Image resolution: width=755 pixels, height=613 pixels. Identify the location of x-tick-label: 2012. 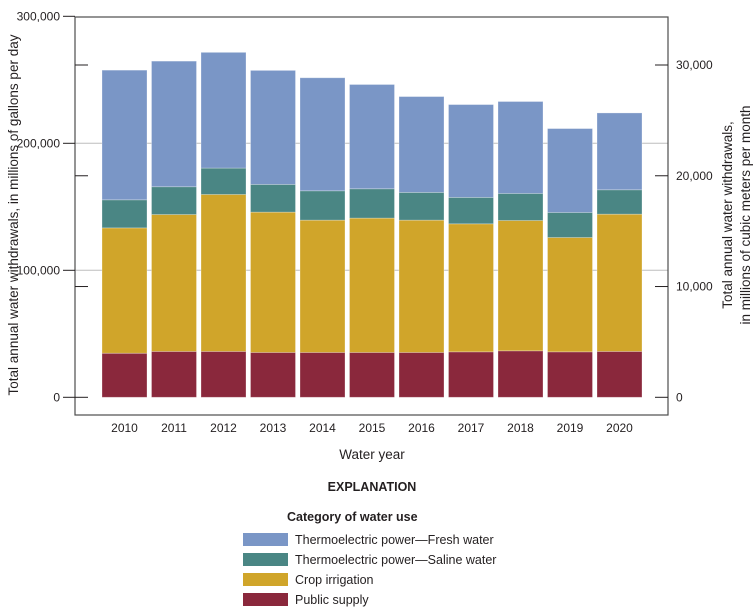
(223, 428).